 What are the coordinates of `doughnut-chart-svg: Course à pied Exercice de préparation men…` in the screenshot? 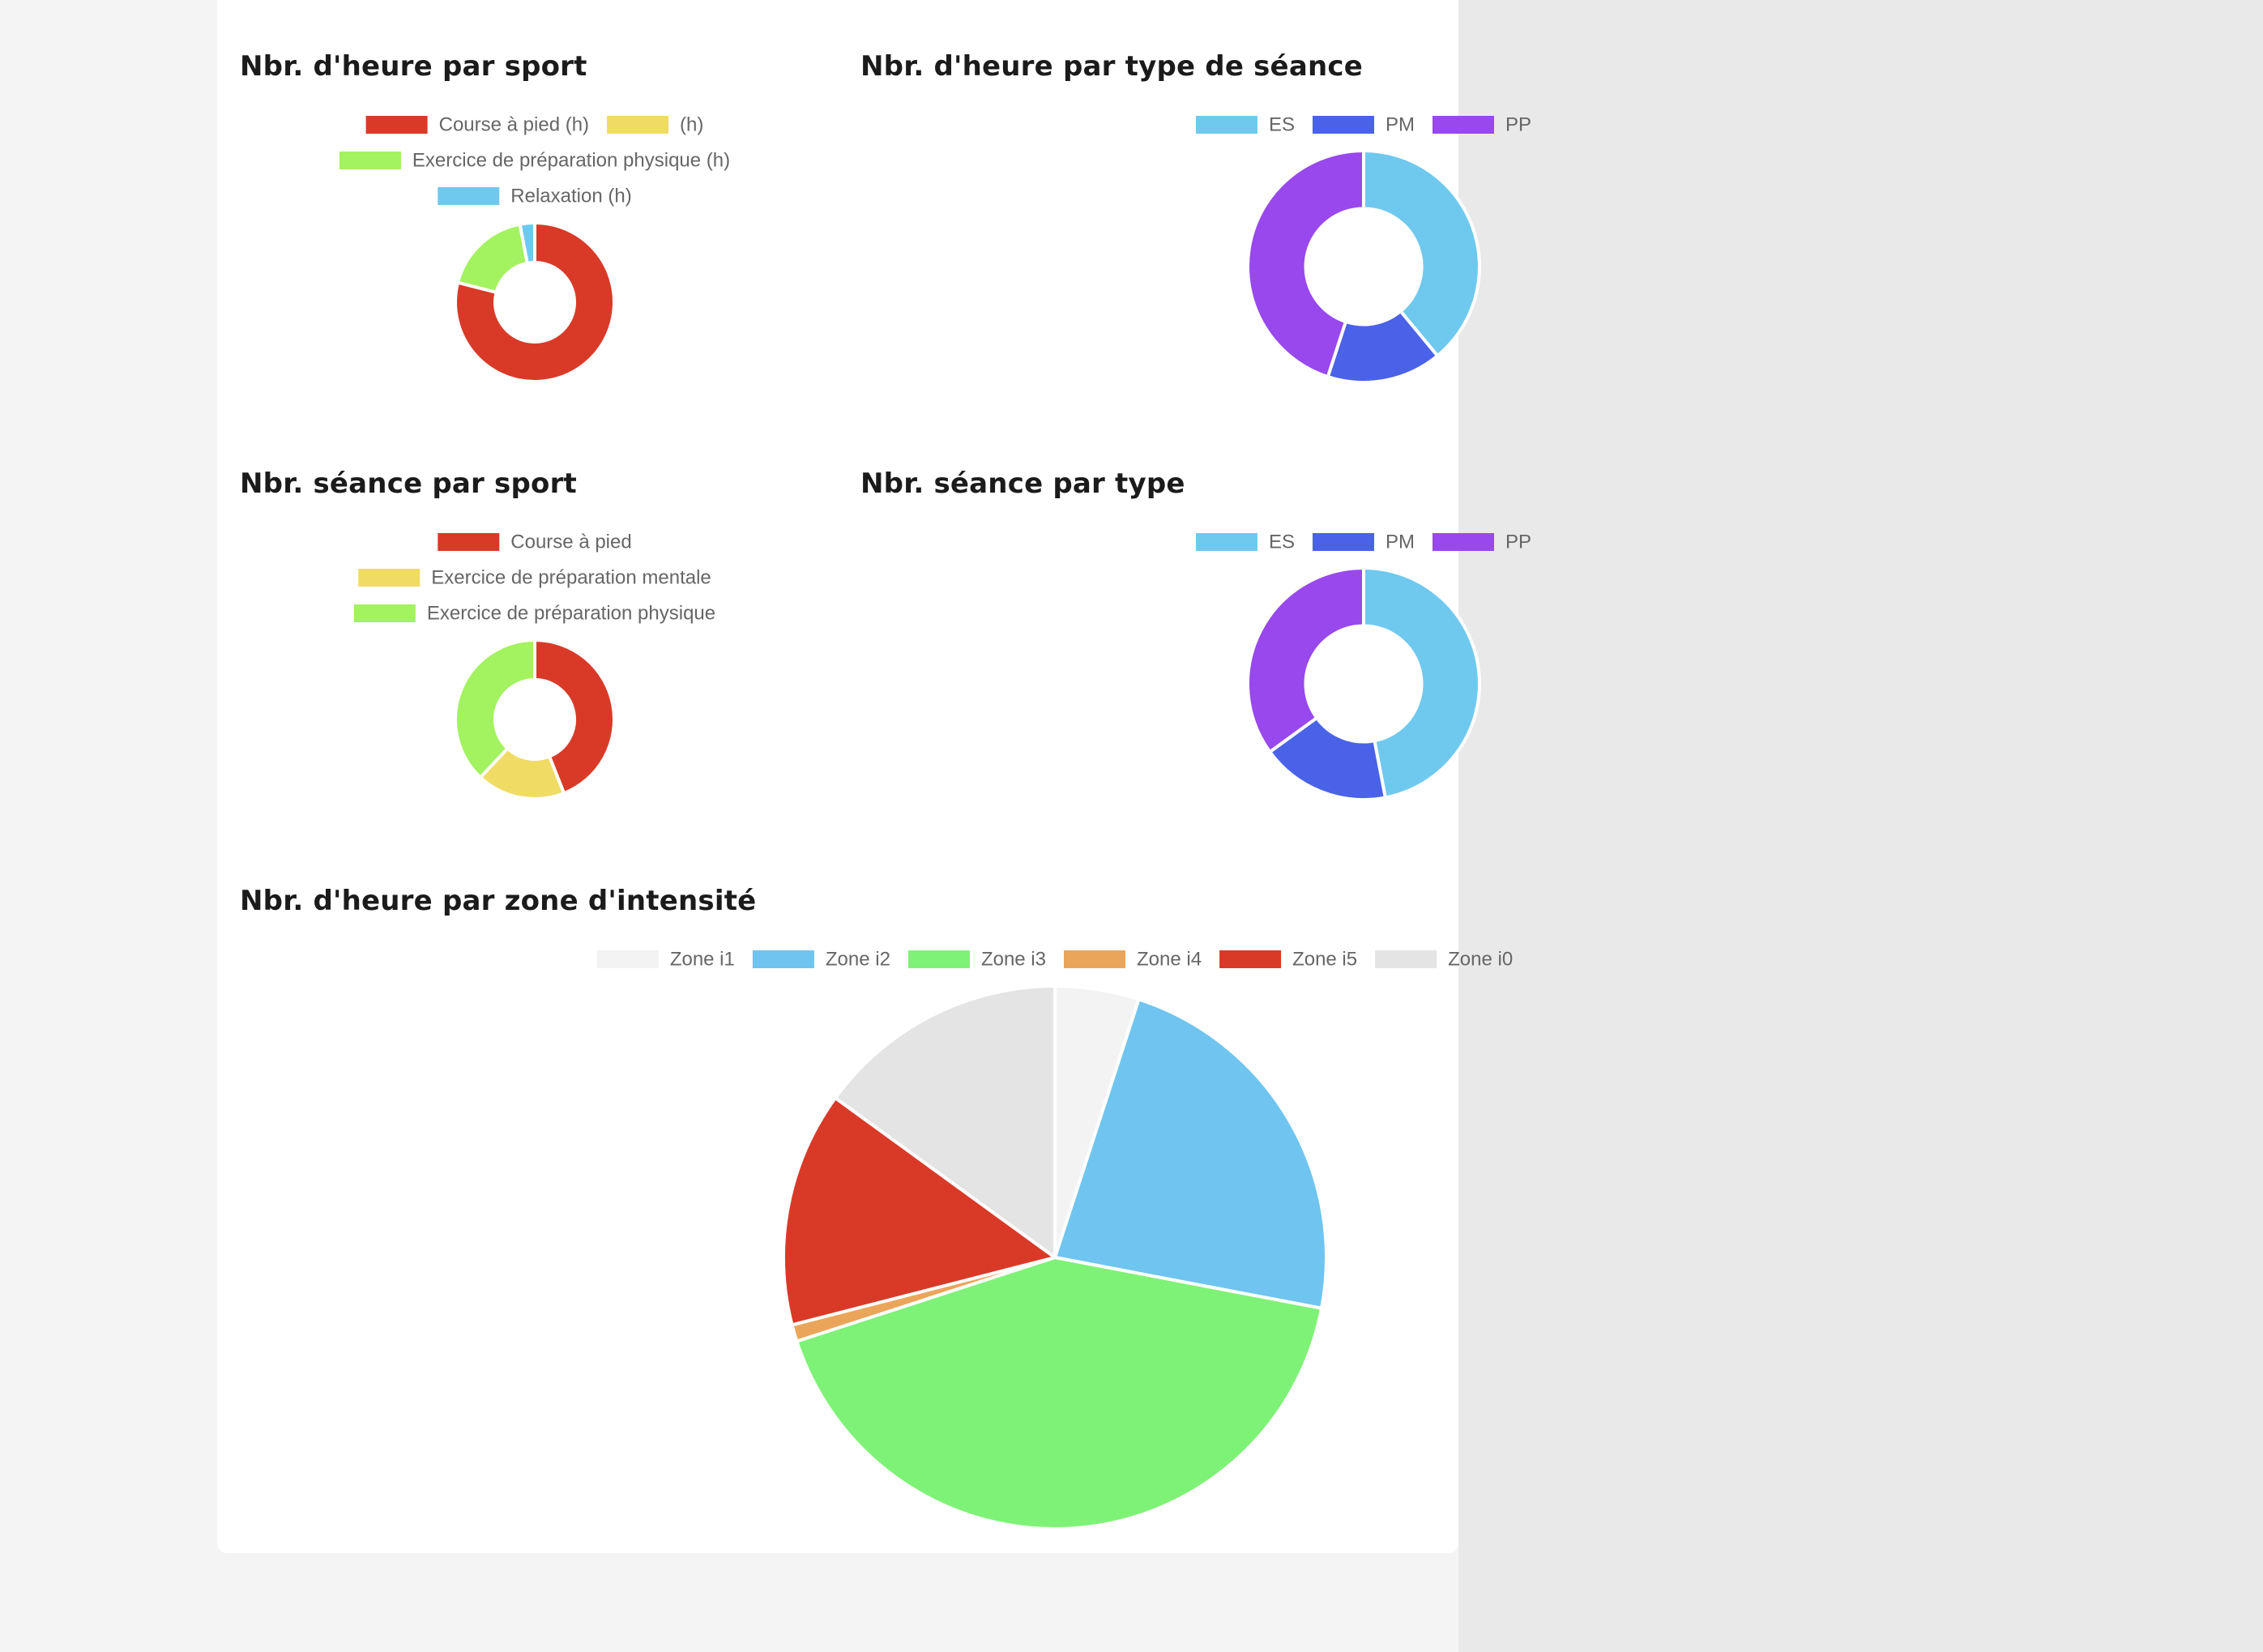 It's located at (534, 665).